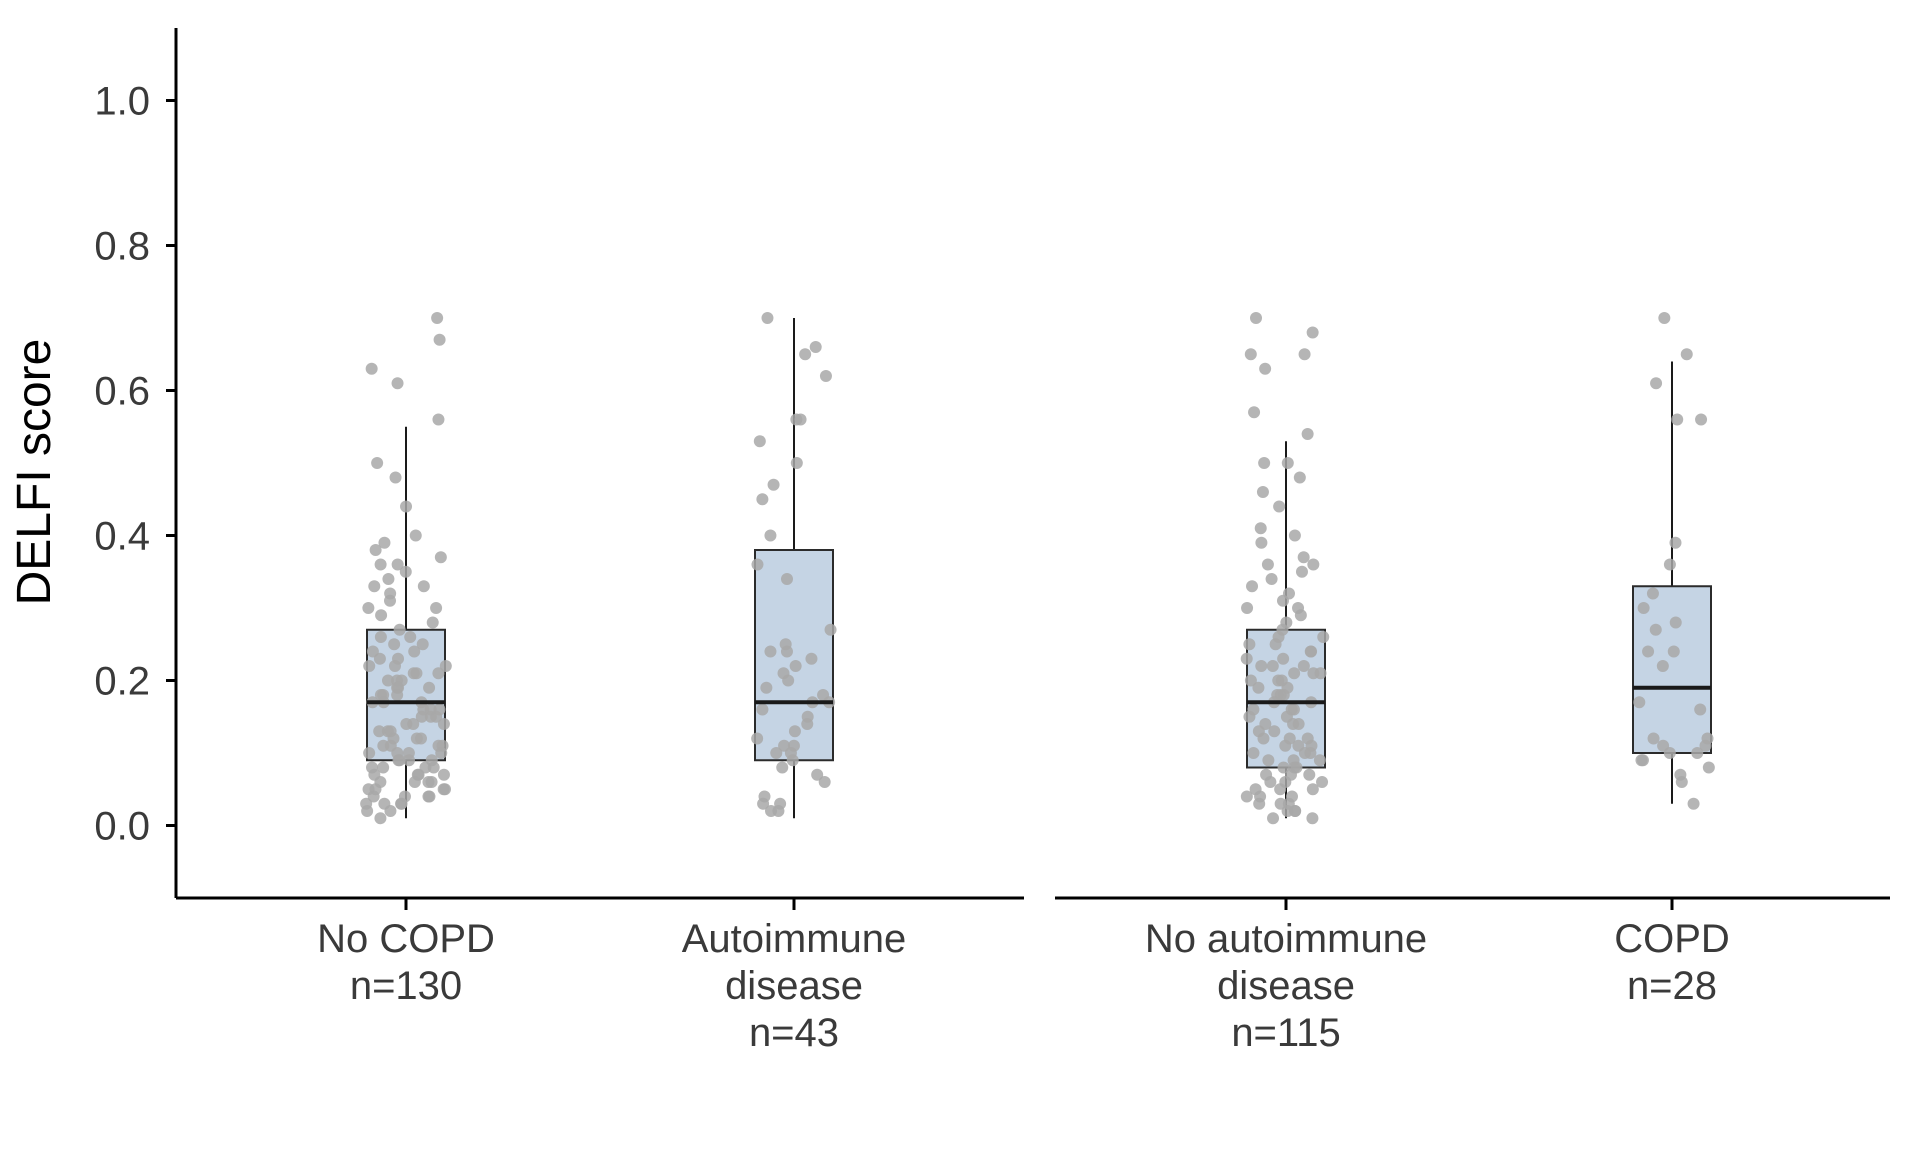  What do you see at coordinates (794, 939) in the screenshot?
I see `x-tick-label: Autoimmune` at bounding box center [794, 939].